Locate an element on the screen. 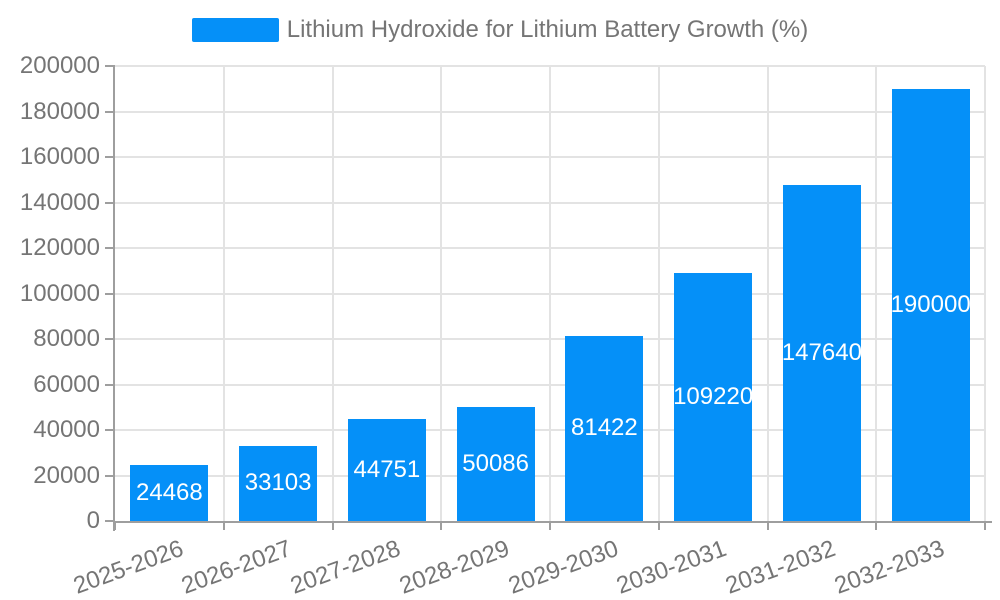 This screenshot has width=1000, height=600. y-tick-label: 20000 is located at coordinates (66, 475).